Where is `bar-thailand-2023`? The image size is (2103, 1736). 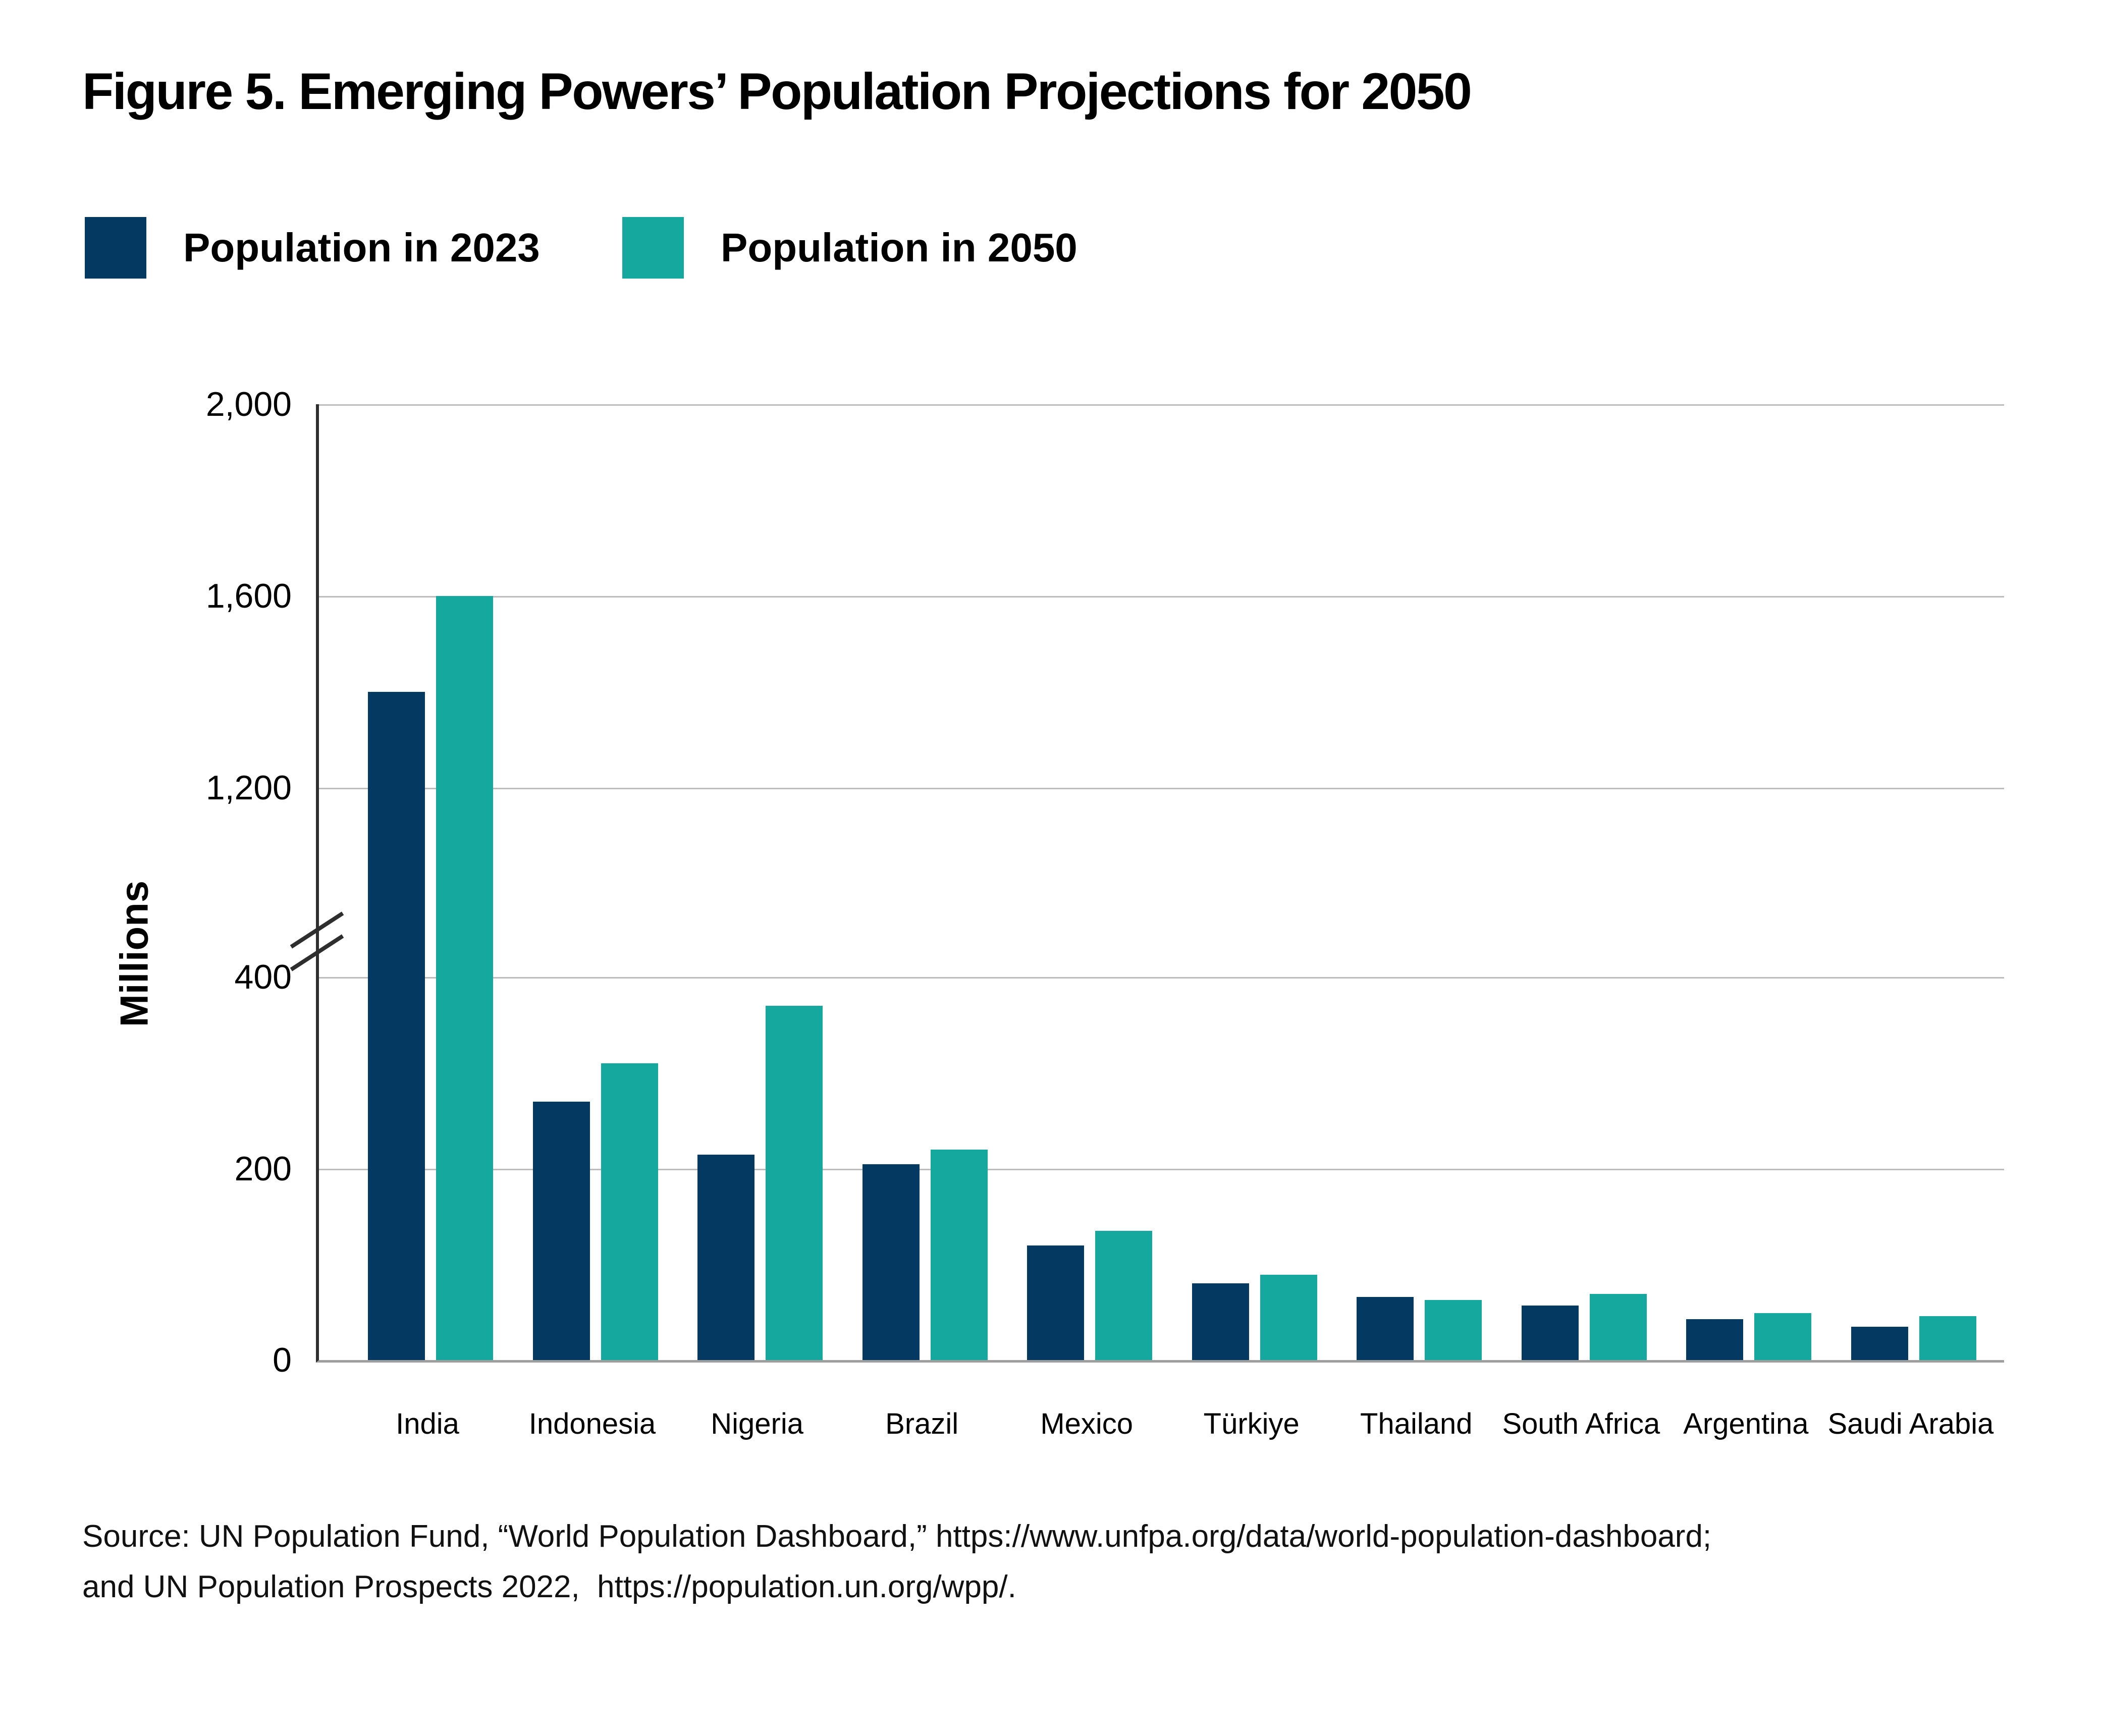 bar-thailand-2023 is located at coordinates (1385, 1328).